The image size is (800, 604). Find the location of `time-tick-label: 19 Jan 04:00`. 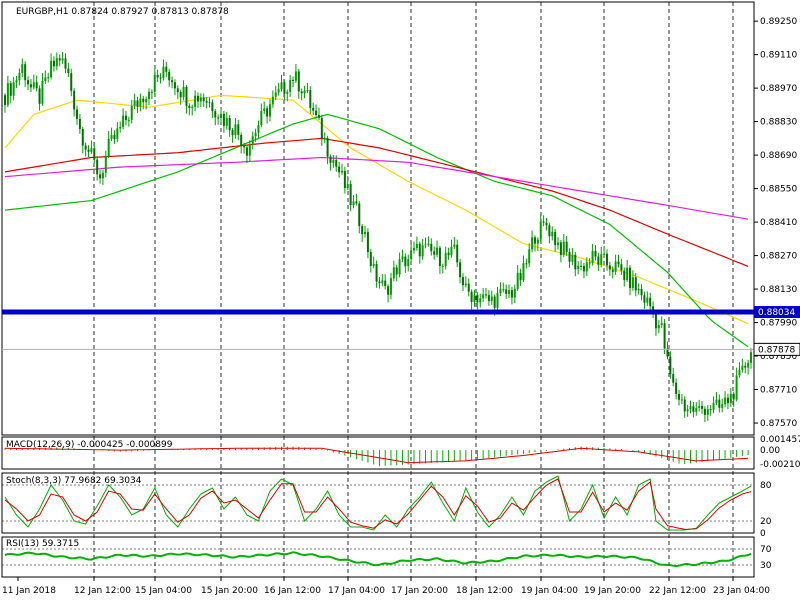

time-tick-label: 19 Jan 04:00 is located at coordinates (549, 591).